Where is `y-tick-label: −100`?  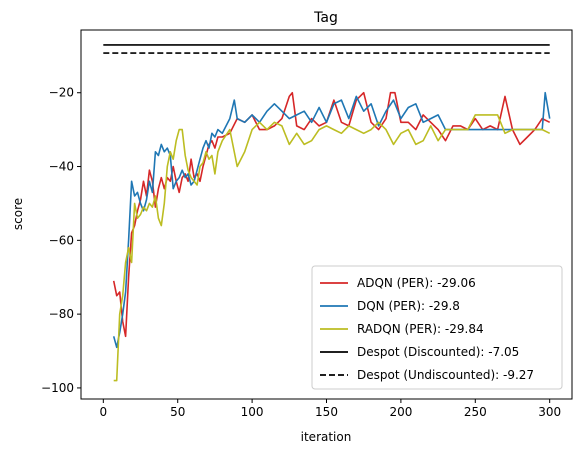
y-tick-label: −100 is located at coordinates (57, 388).